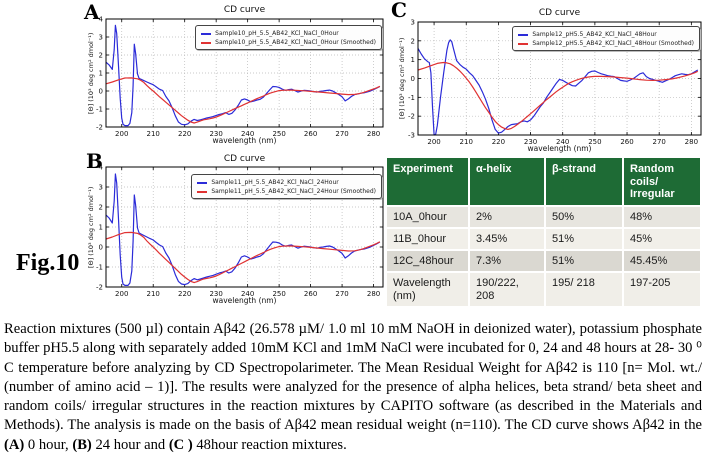  I want to click on table-cell: 45.45%, so click(661, 260).